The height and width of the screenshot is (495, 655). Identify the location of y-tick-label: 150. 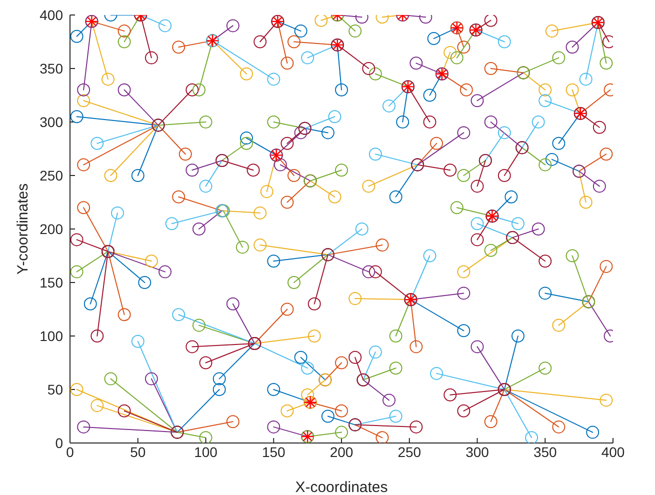
(52, 282).